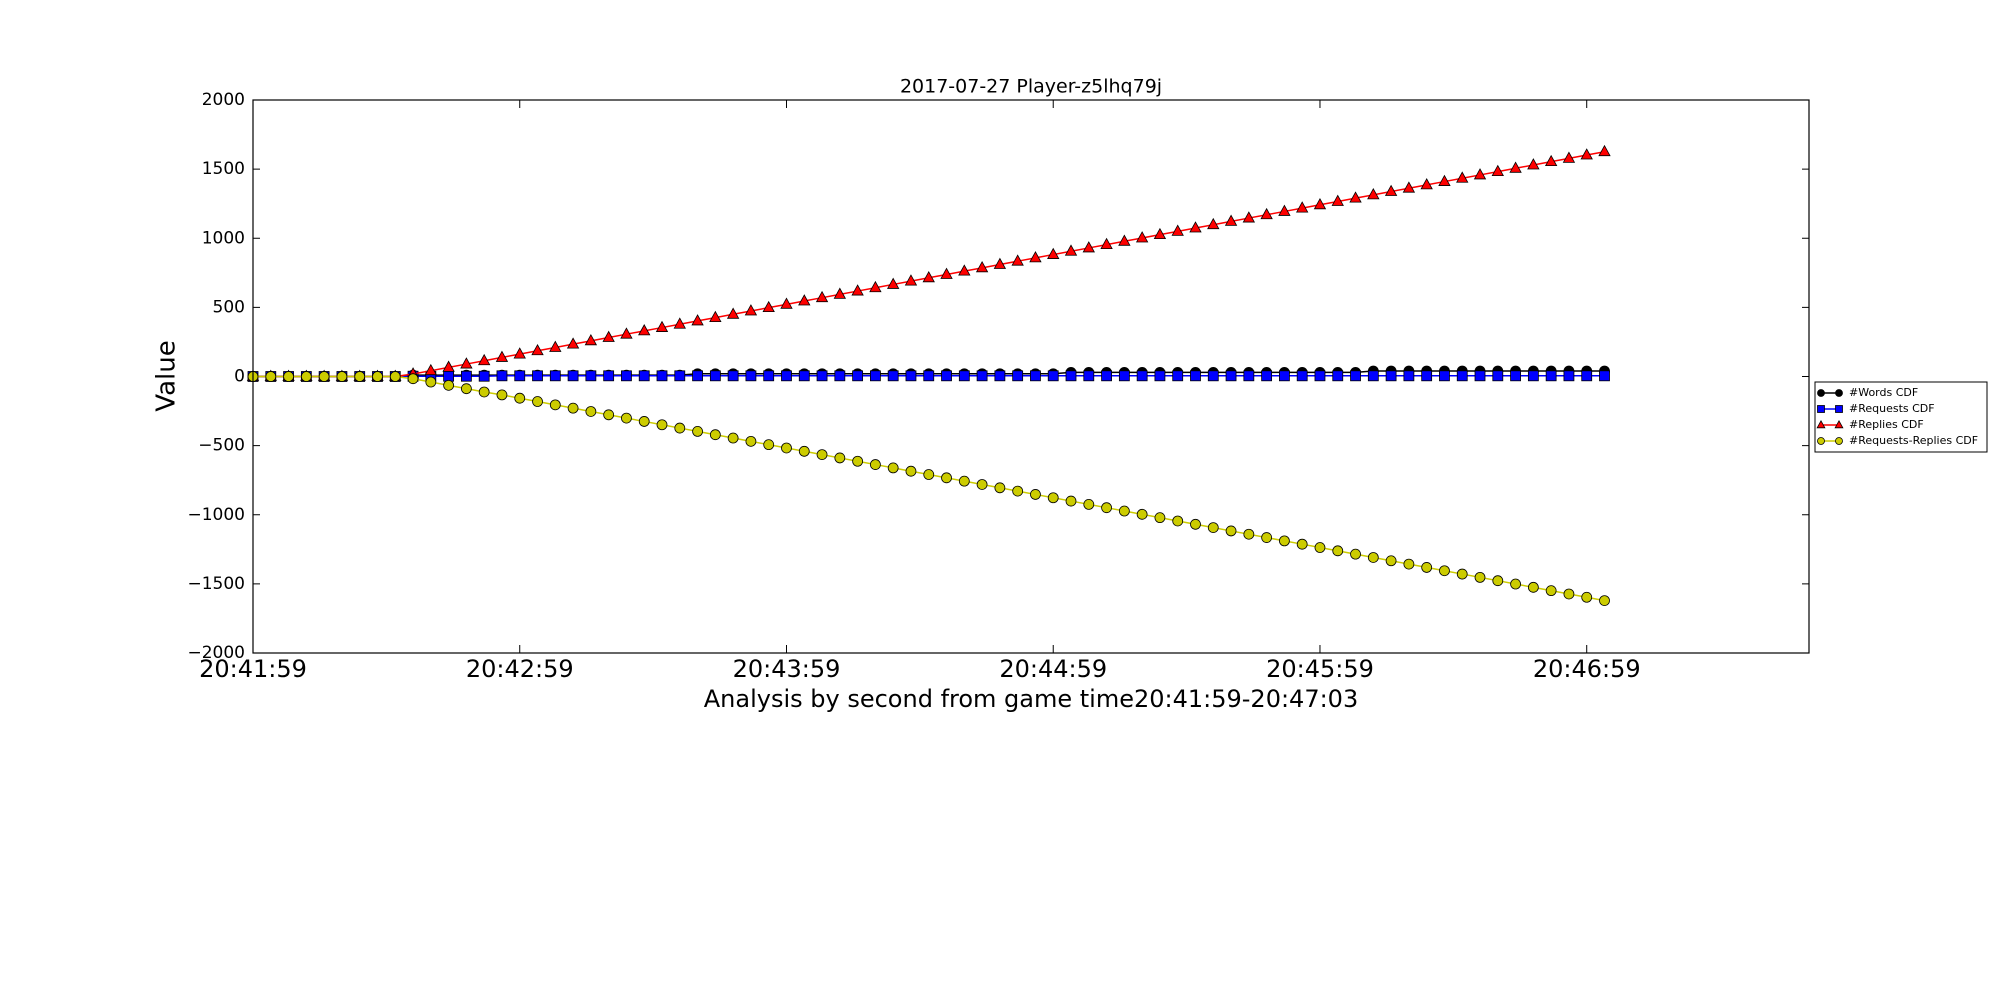 The width and height of the screenshot is (2000, 1000). Describe the element at coordinates (1839, 424) in the screenshot. I see `legend-marker` at that location.